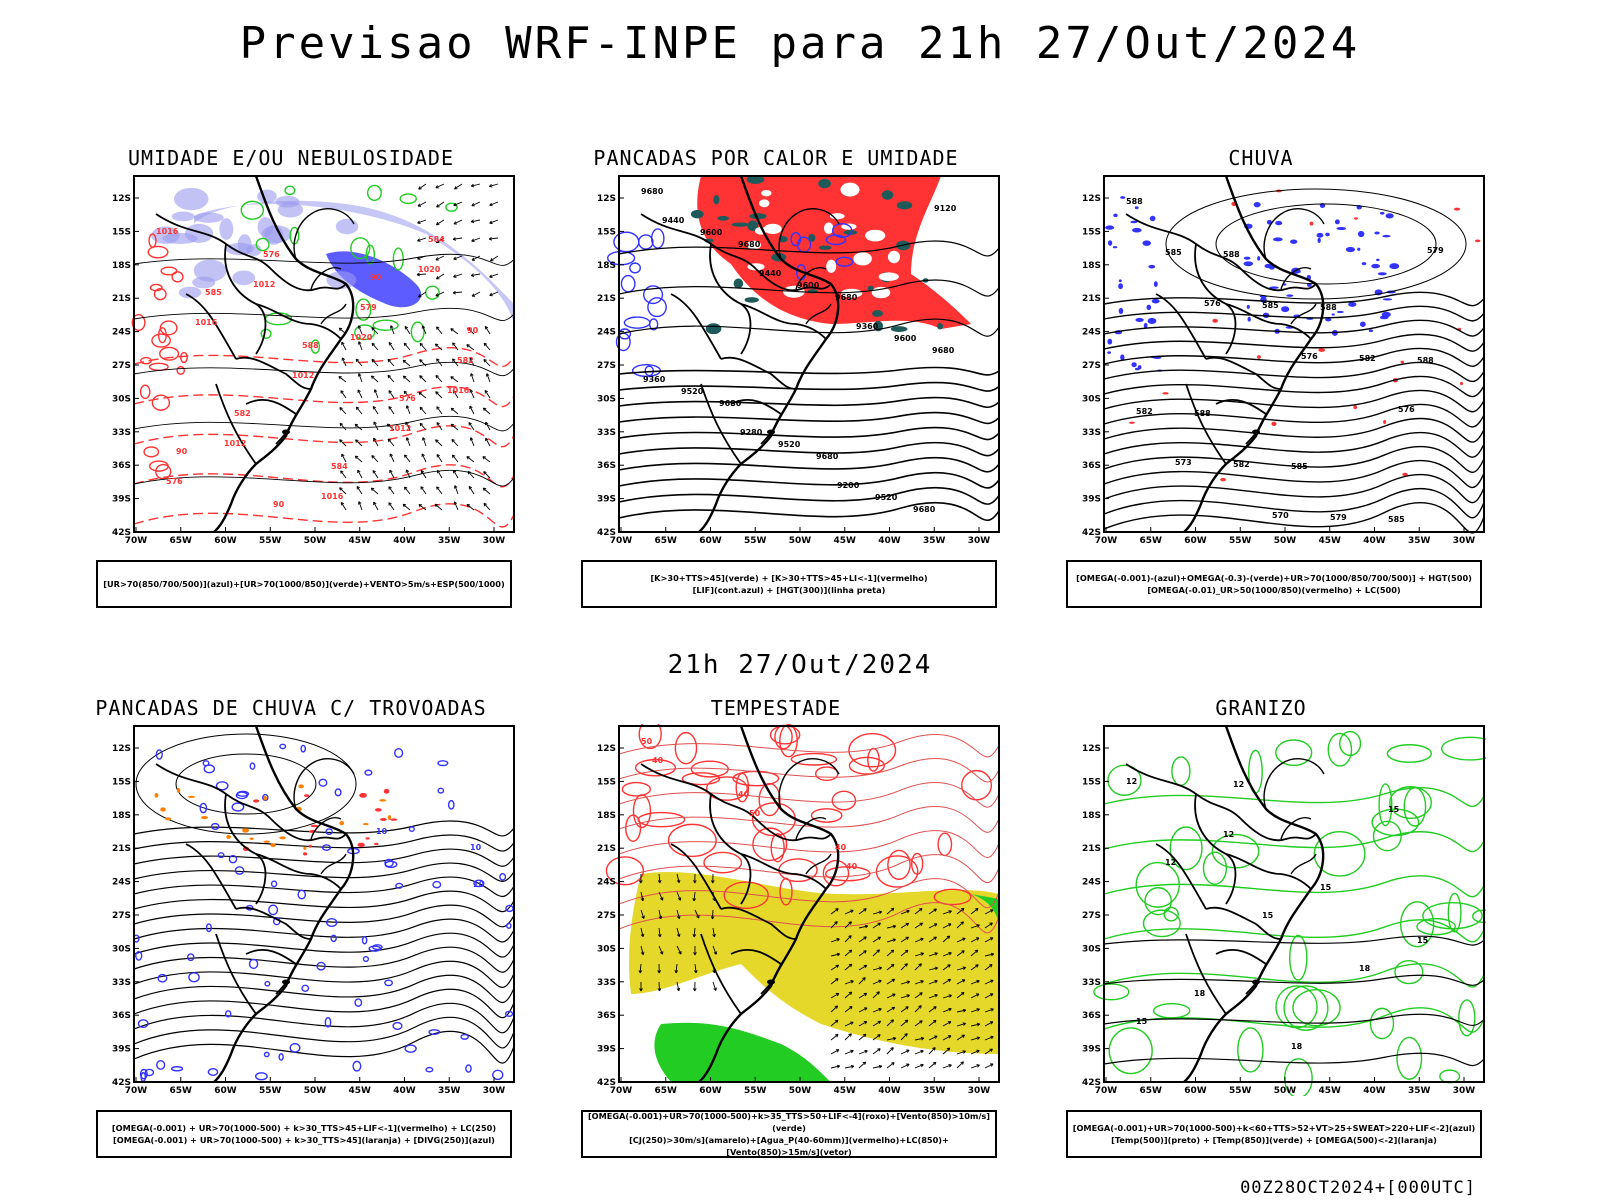 This screenshot has width=1600, height=1200. I want to click on red-area, so click(307, 796).